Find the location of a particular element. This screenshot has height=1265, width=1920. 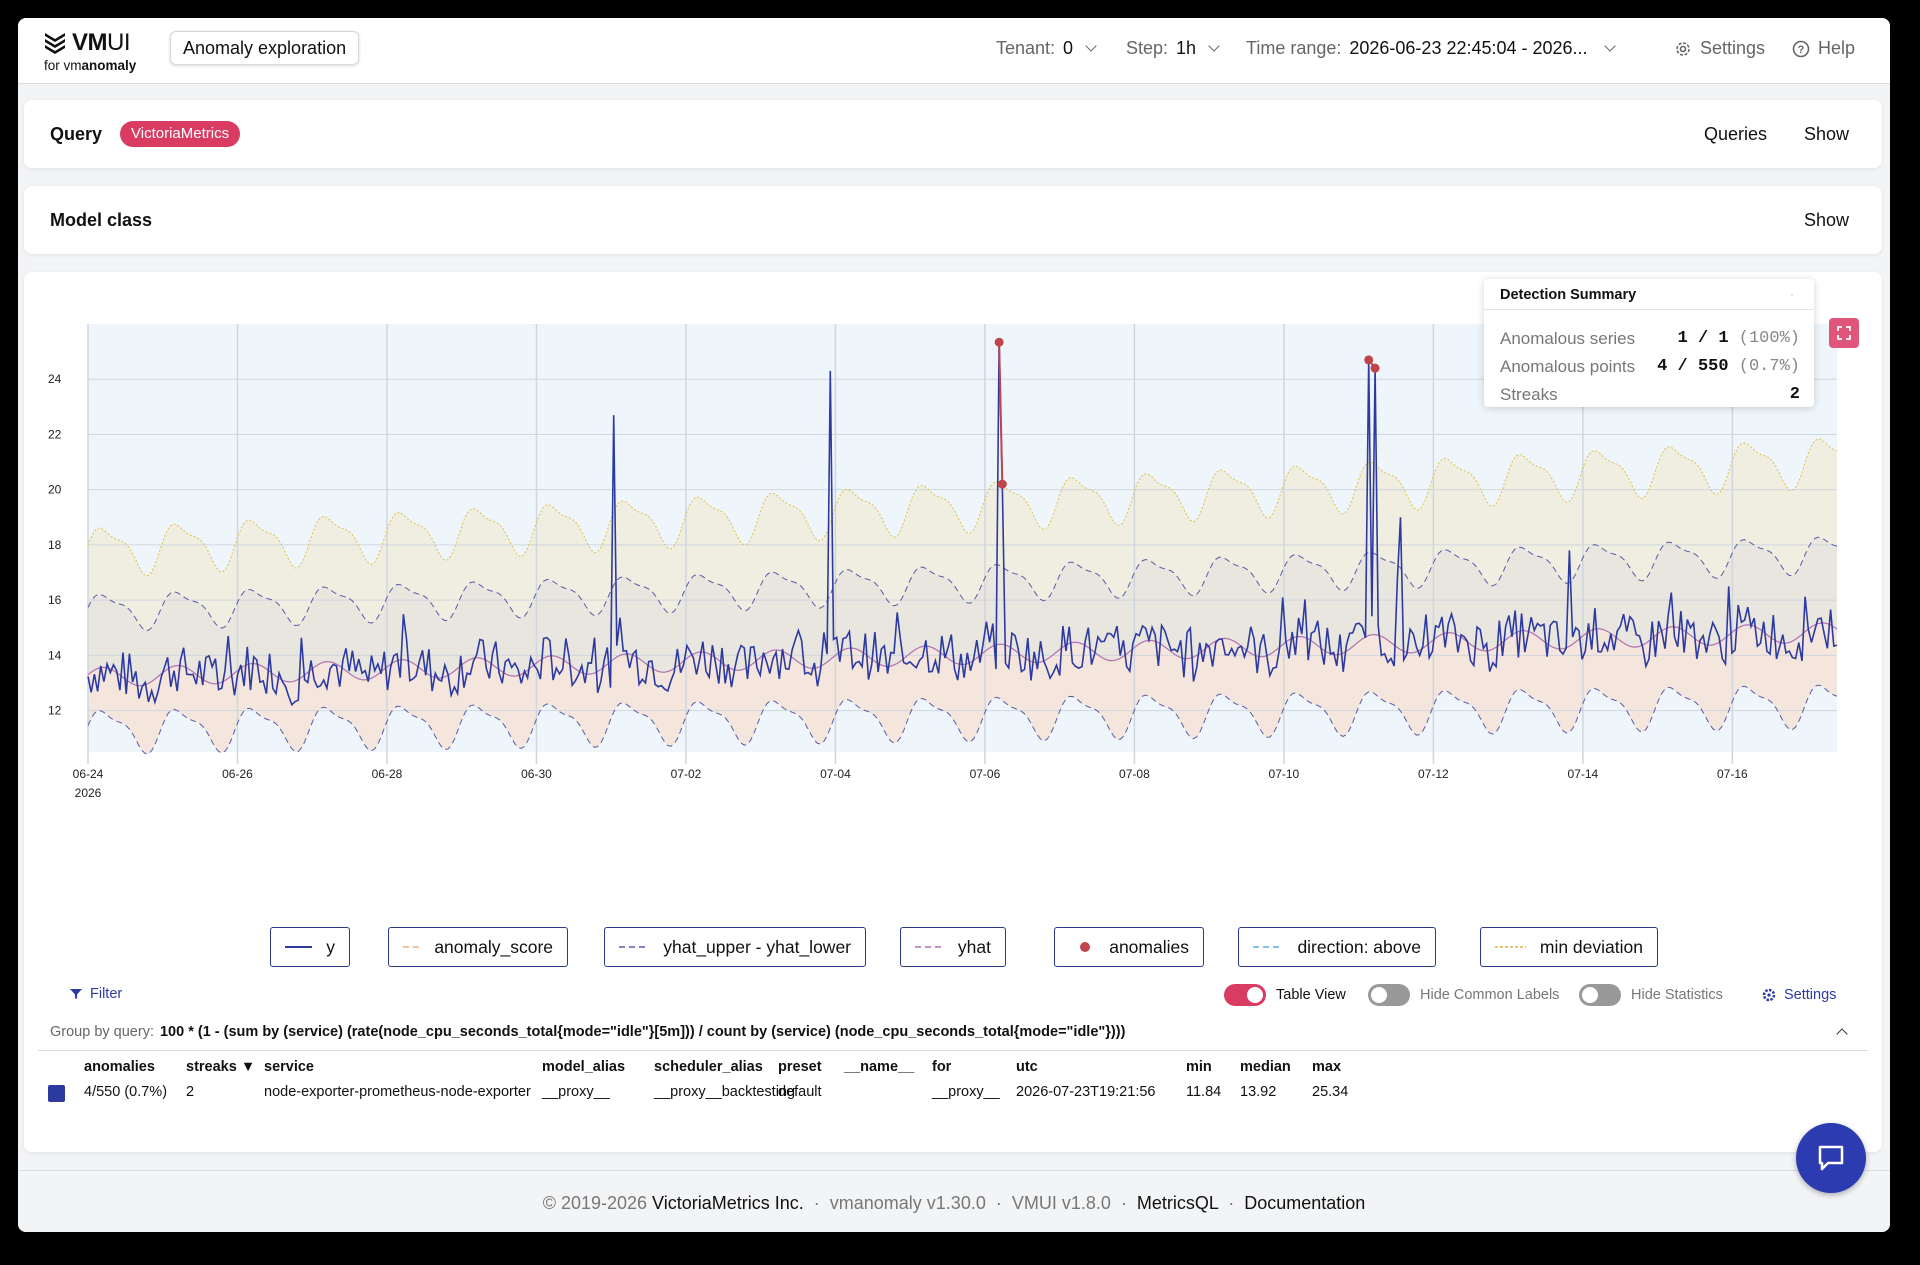

chat-button is located at coordinates (1831, 1158).